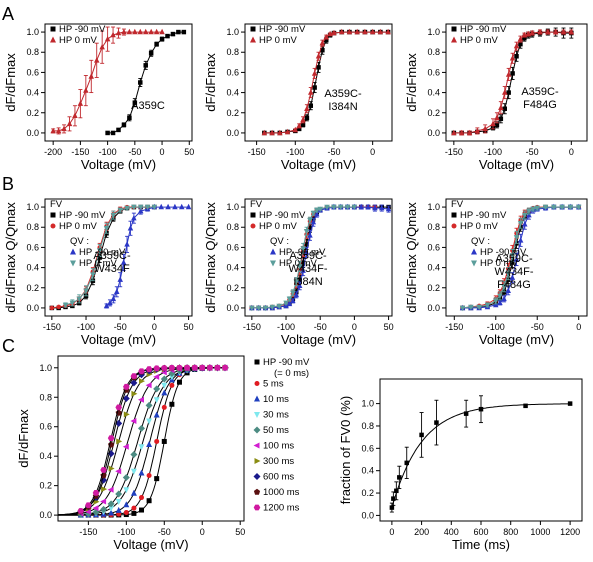 This screenshot has width=593, height=562. What do you see at coordinates (276, 415) in the screenshot?
I see `legend-label: 30 ms` at bounding box center [276, 415].